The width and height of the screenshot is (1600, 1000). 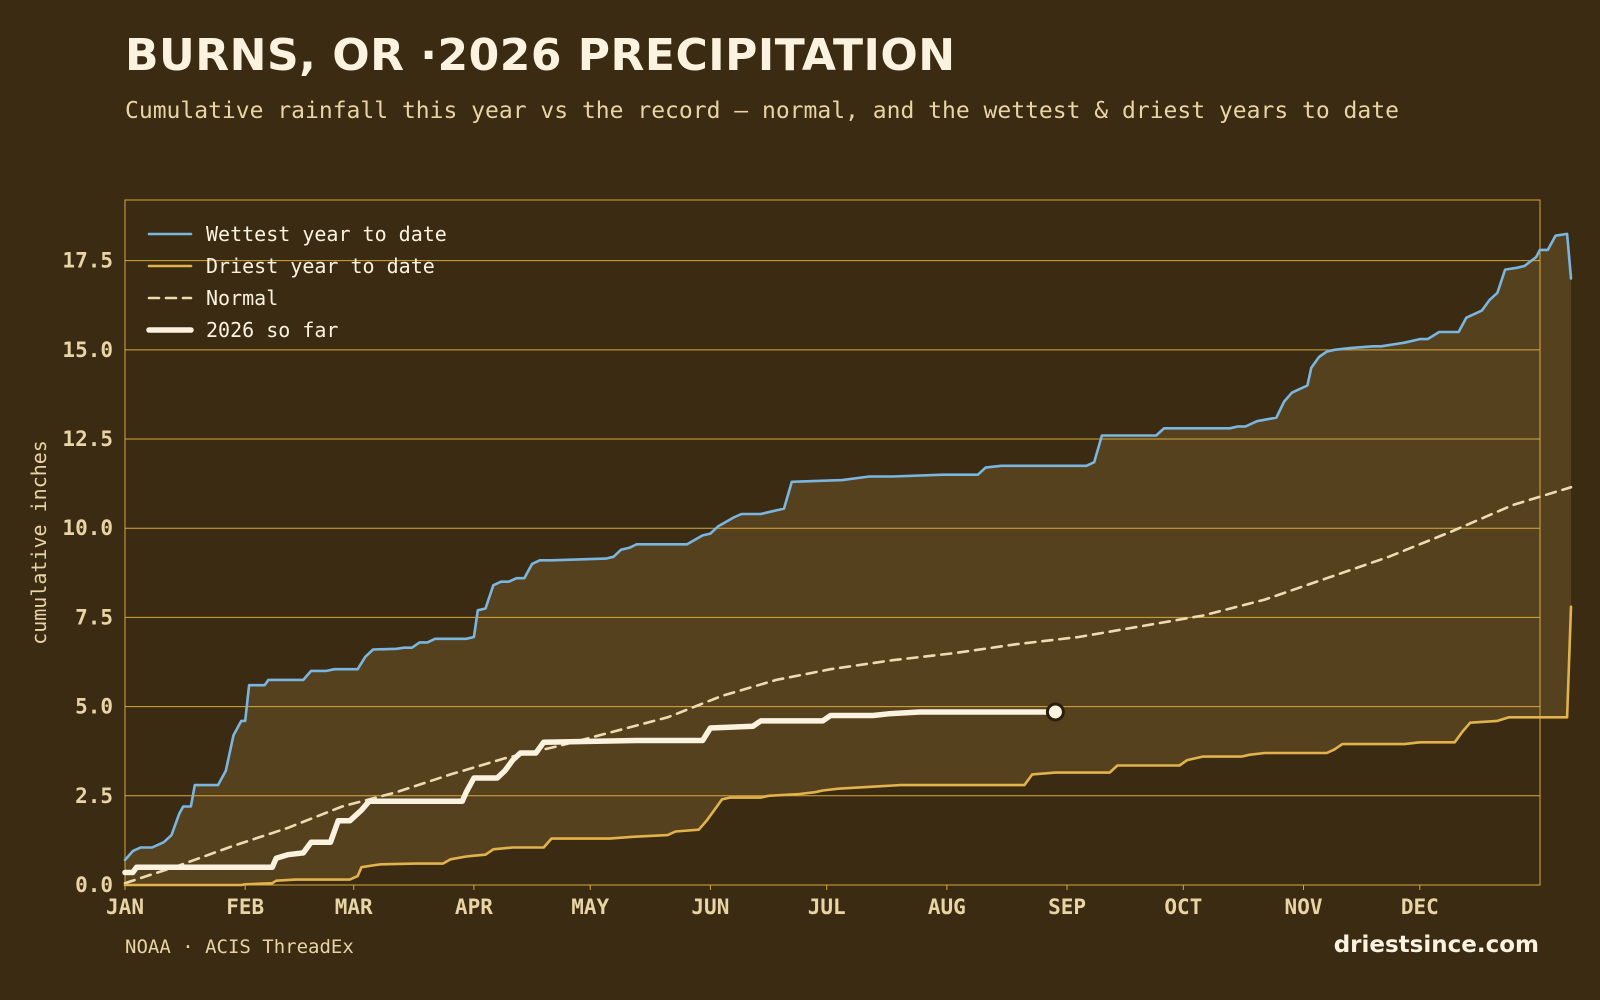 I want to click on y-tick-label: 2.5, so click(x=94, y=796).